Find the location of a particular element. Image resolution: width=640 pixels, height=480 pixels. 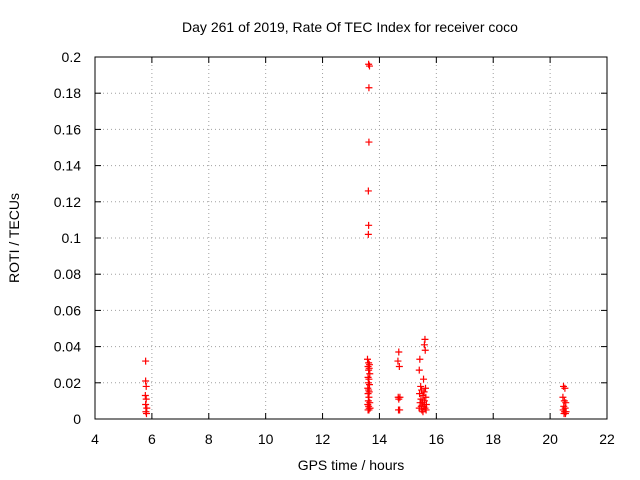

y-tick-label: 0.02 is located at coordinates (67, 383).